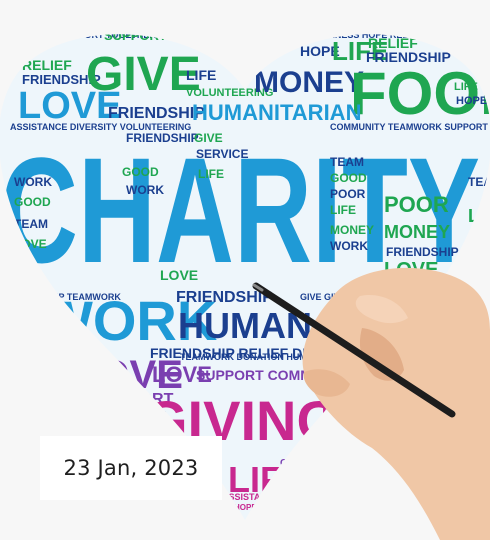 The image size is (490, 540). Describe the element at coordinates (250, 497) in the screenshot. I see `svg-text: ASSISTANCE` at that location.